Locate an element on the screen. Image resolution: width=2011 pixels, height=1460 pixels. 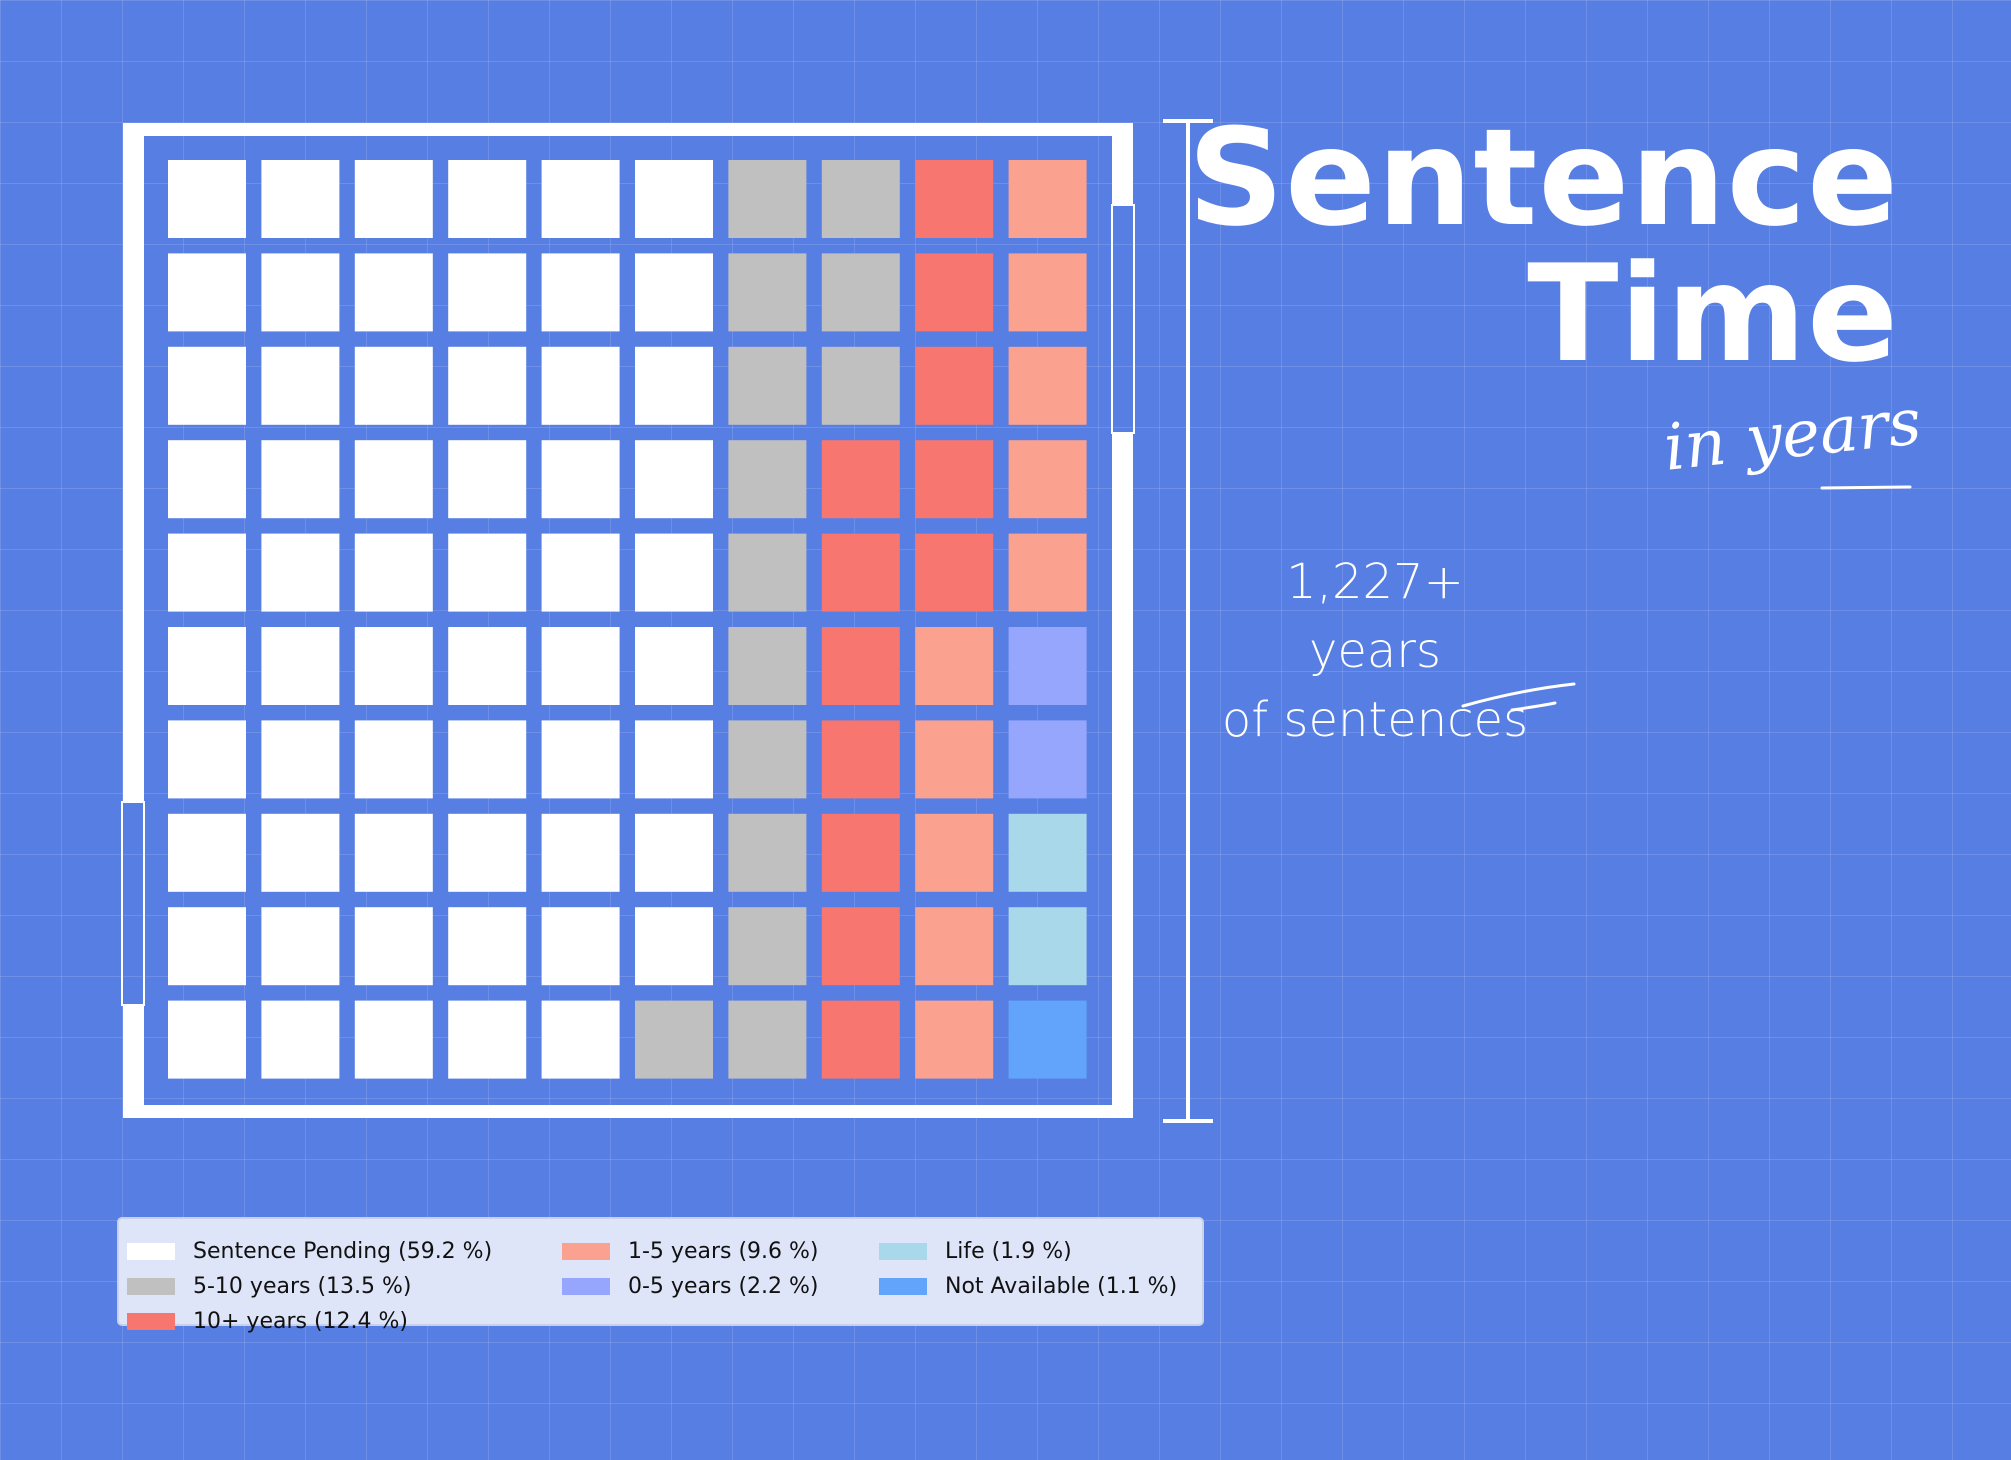
legend-label: 0-5 years (2.2 %) is located at coordinates (723, 1286).